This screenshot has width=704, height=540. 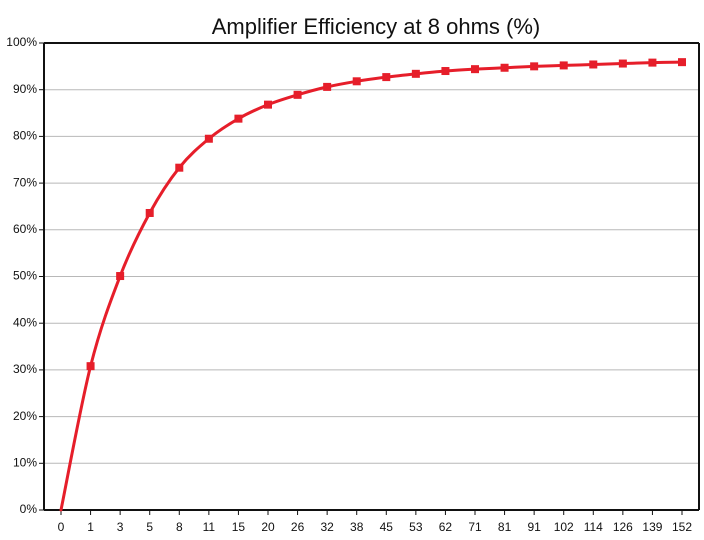 I want to click on y-axis-tick-label: 90%, so click(x=25, y=89).